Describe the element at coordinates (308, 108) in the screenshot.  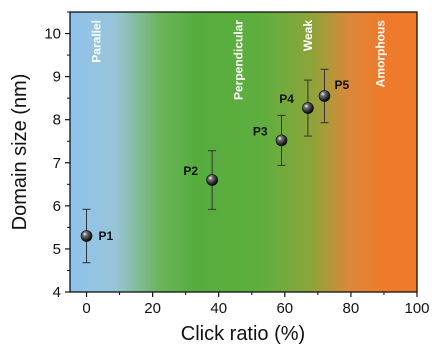
I see `data-point-p4` at that location.